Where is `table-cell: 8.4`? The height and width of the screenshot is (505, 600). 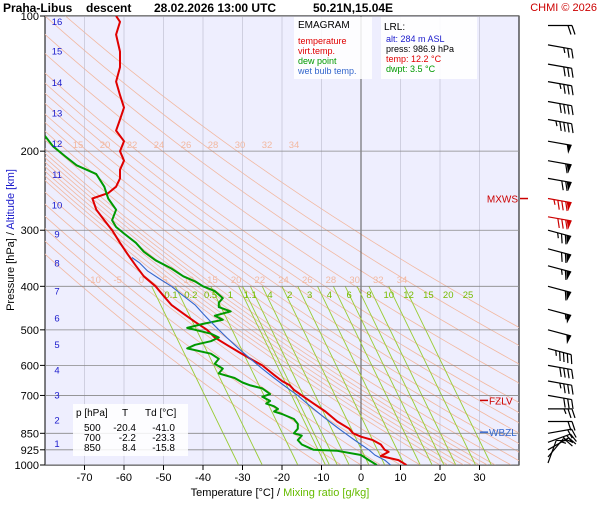
table-cell: 8.4 is located at coordinates (129, 448).